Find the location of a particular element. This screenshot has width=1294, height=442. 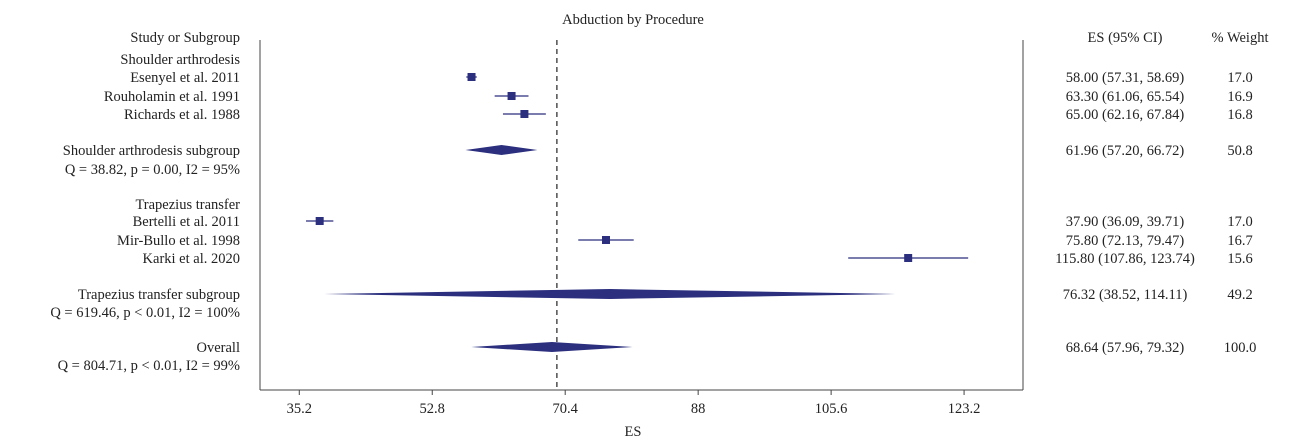

overall-stats: Q = 804.71, p < 0.01, I2 = 99% is located at coordinates (149, 366).